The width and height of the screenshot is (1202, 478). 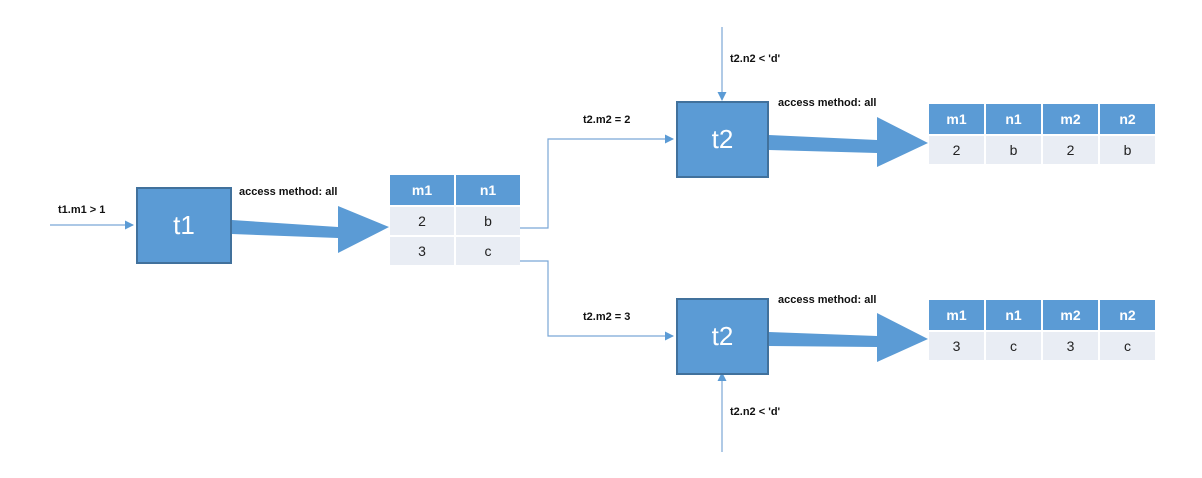 What do you see at coordinates (1042, 150) in the screenshot?
I see `table-row: 2 b 2 b` at bounding box center [1042, 150].